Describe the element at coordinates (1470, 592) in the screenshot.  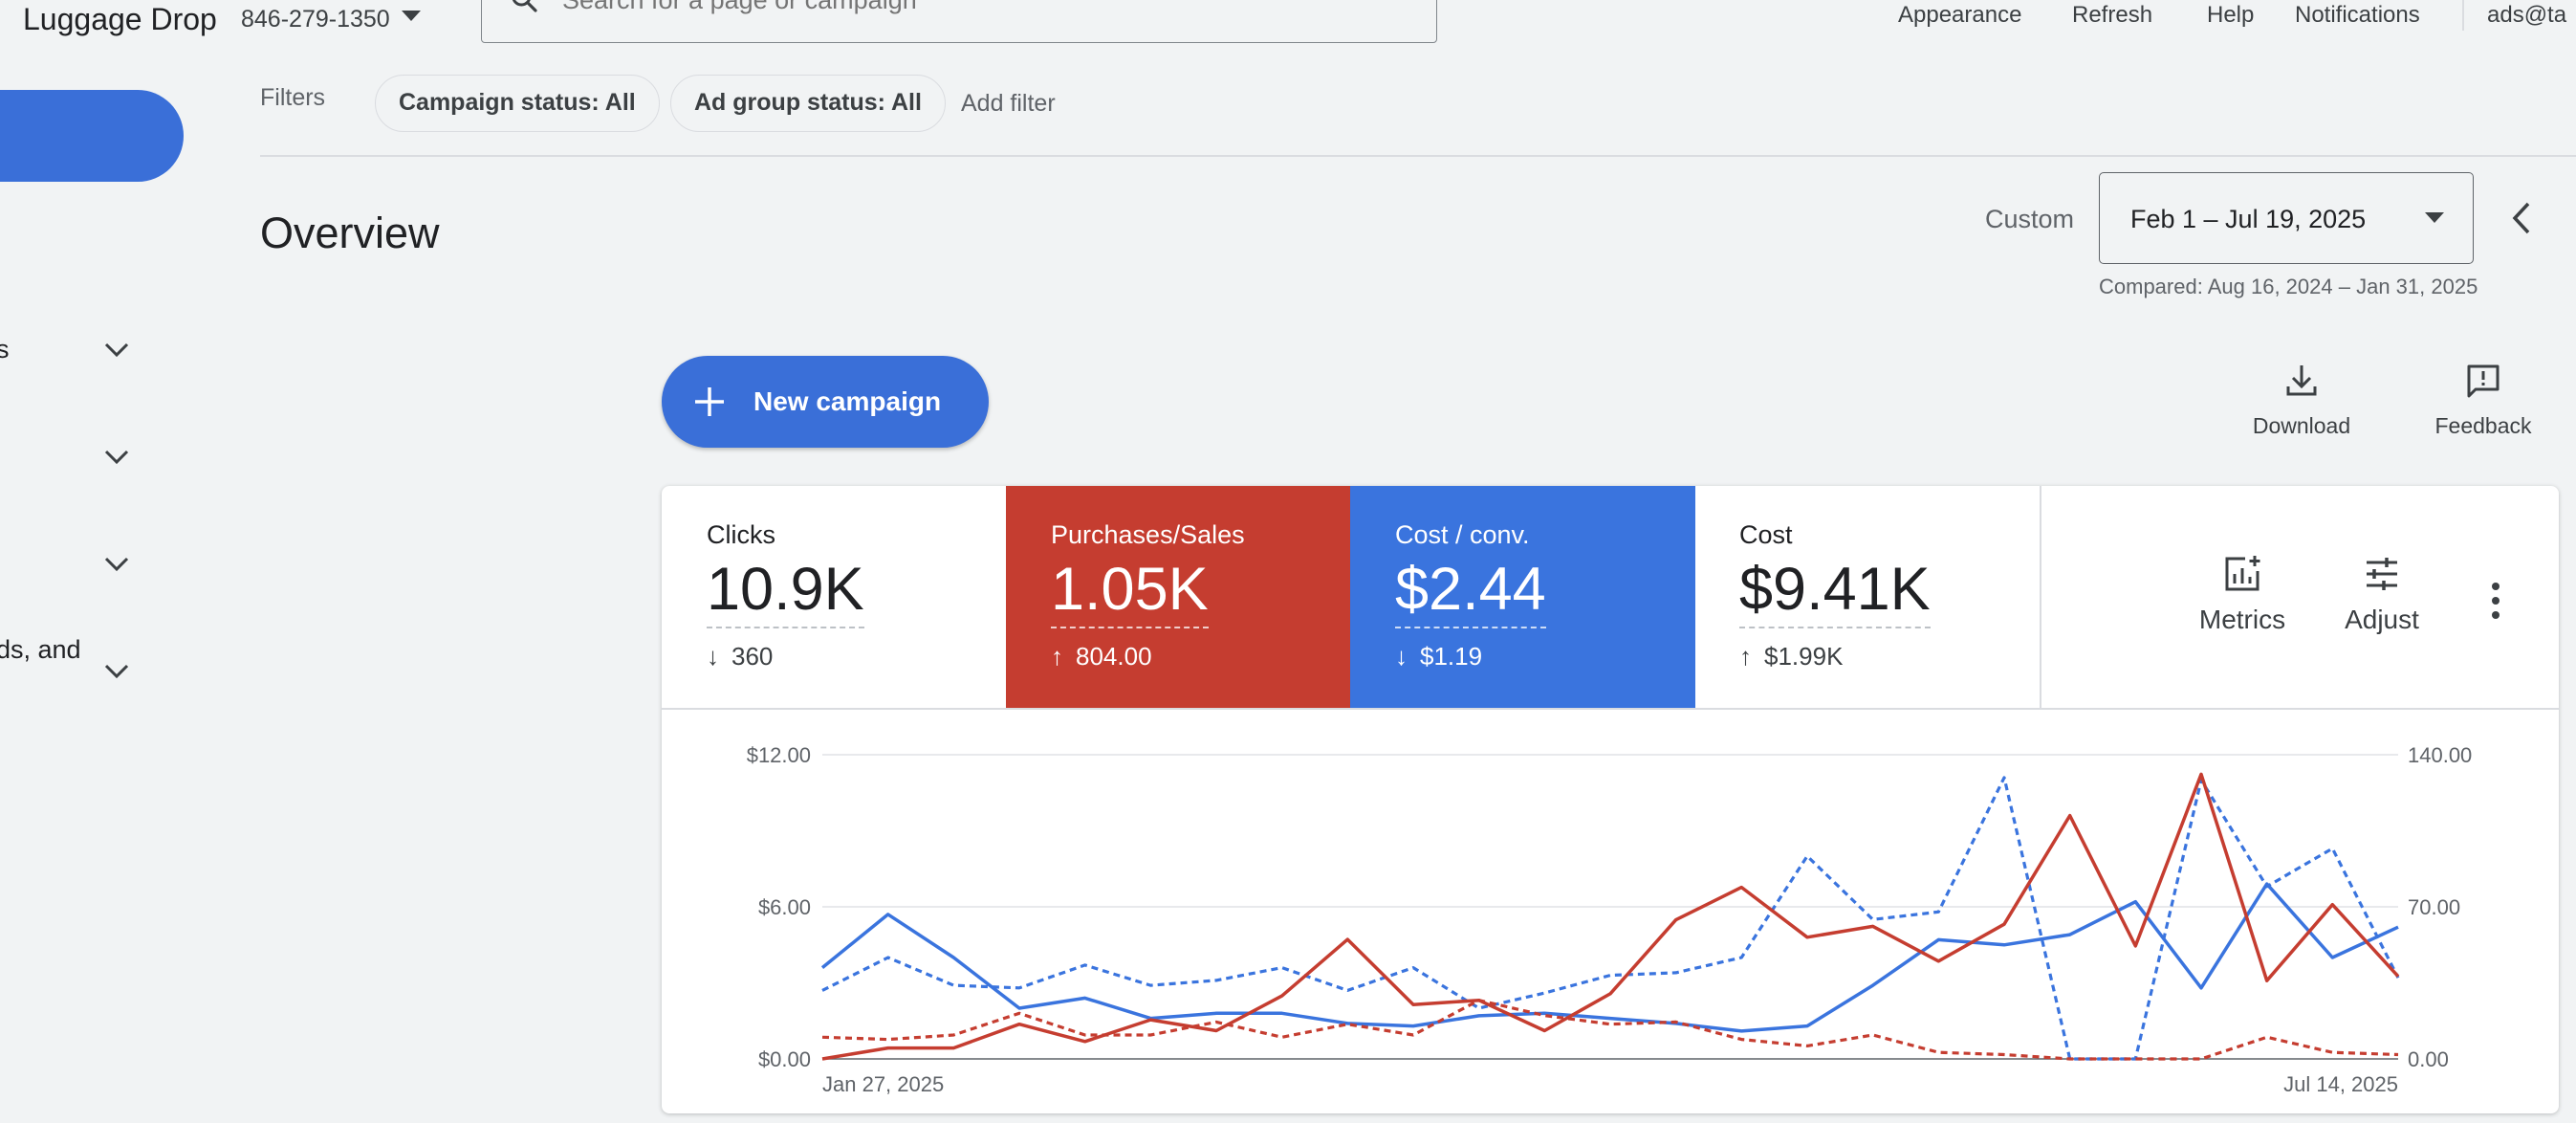
I see `metric-value: $2.44` at that location.